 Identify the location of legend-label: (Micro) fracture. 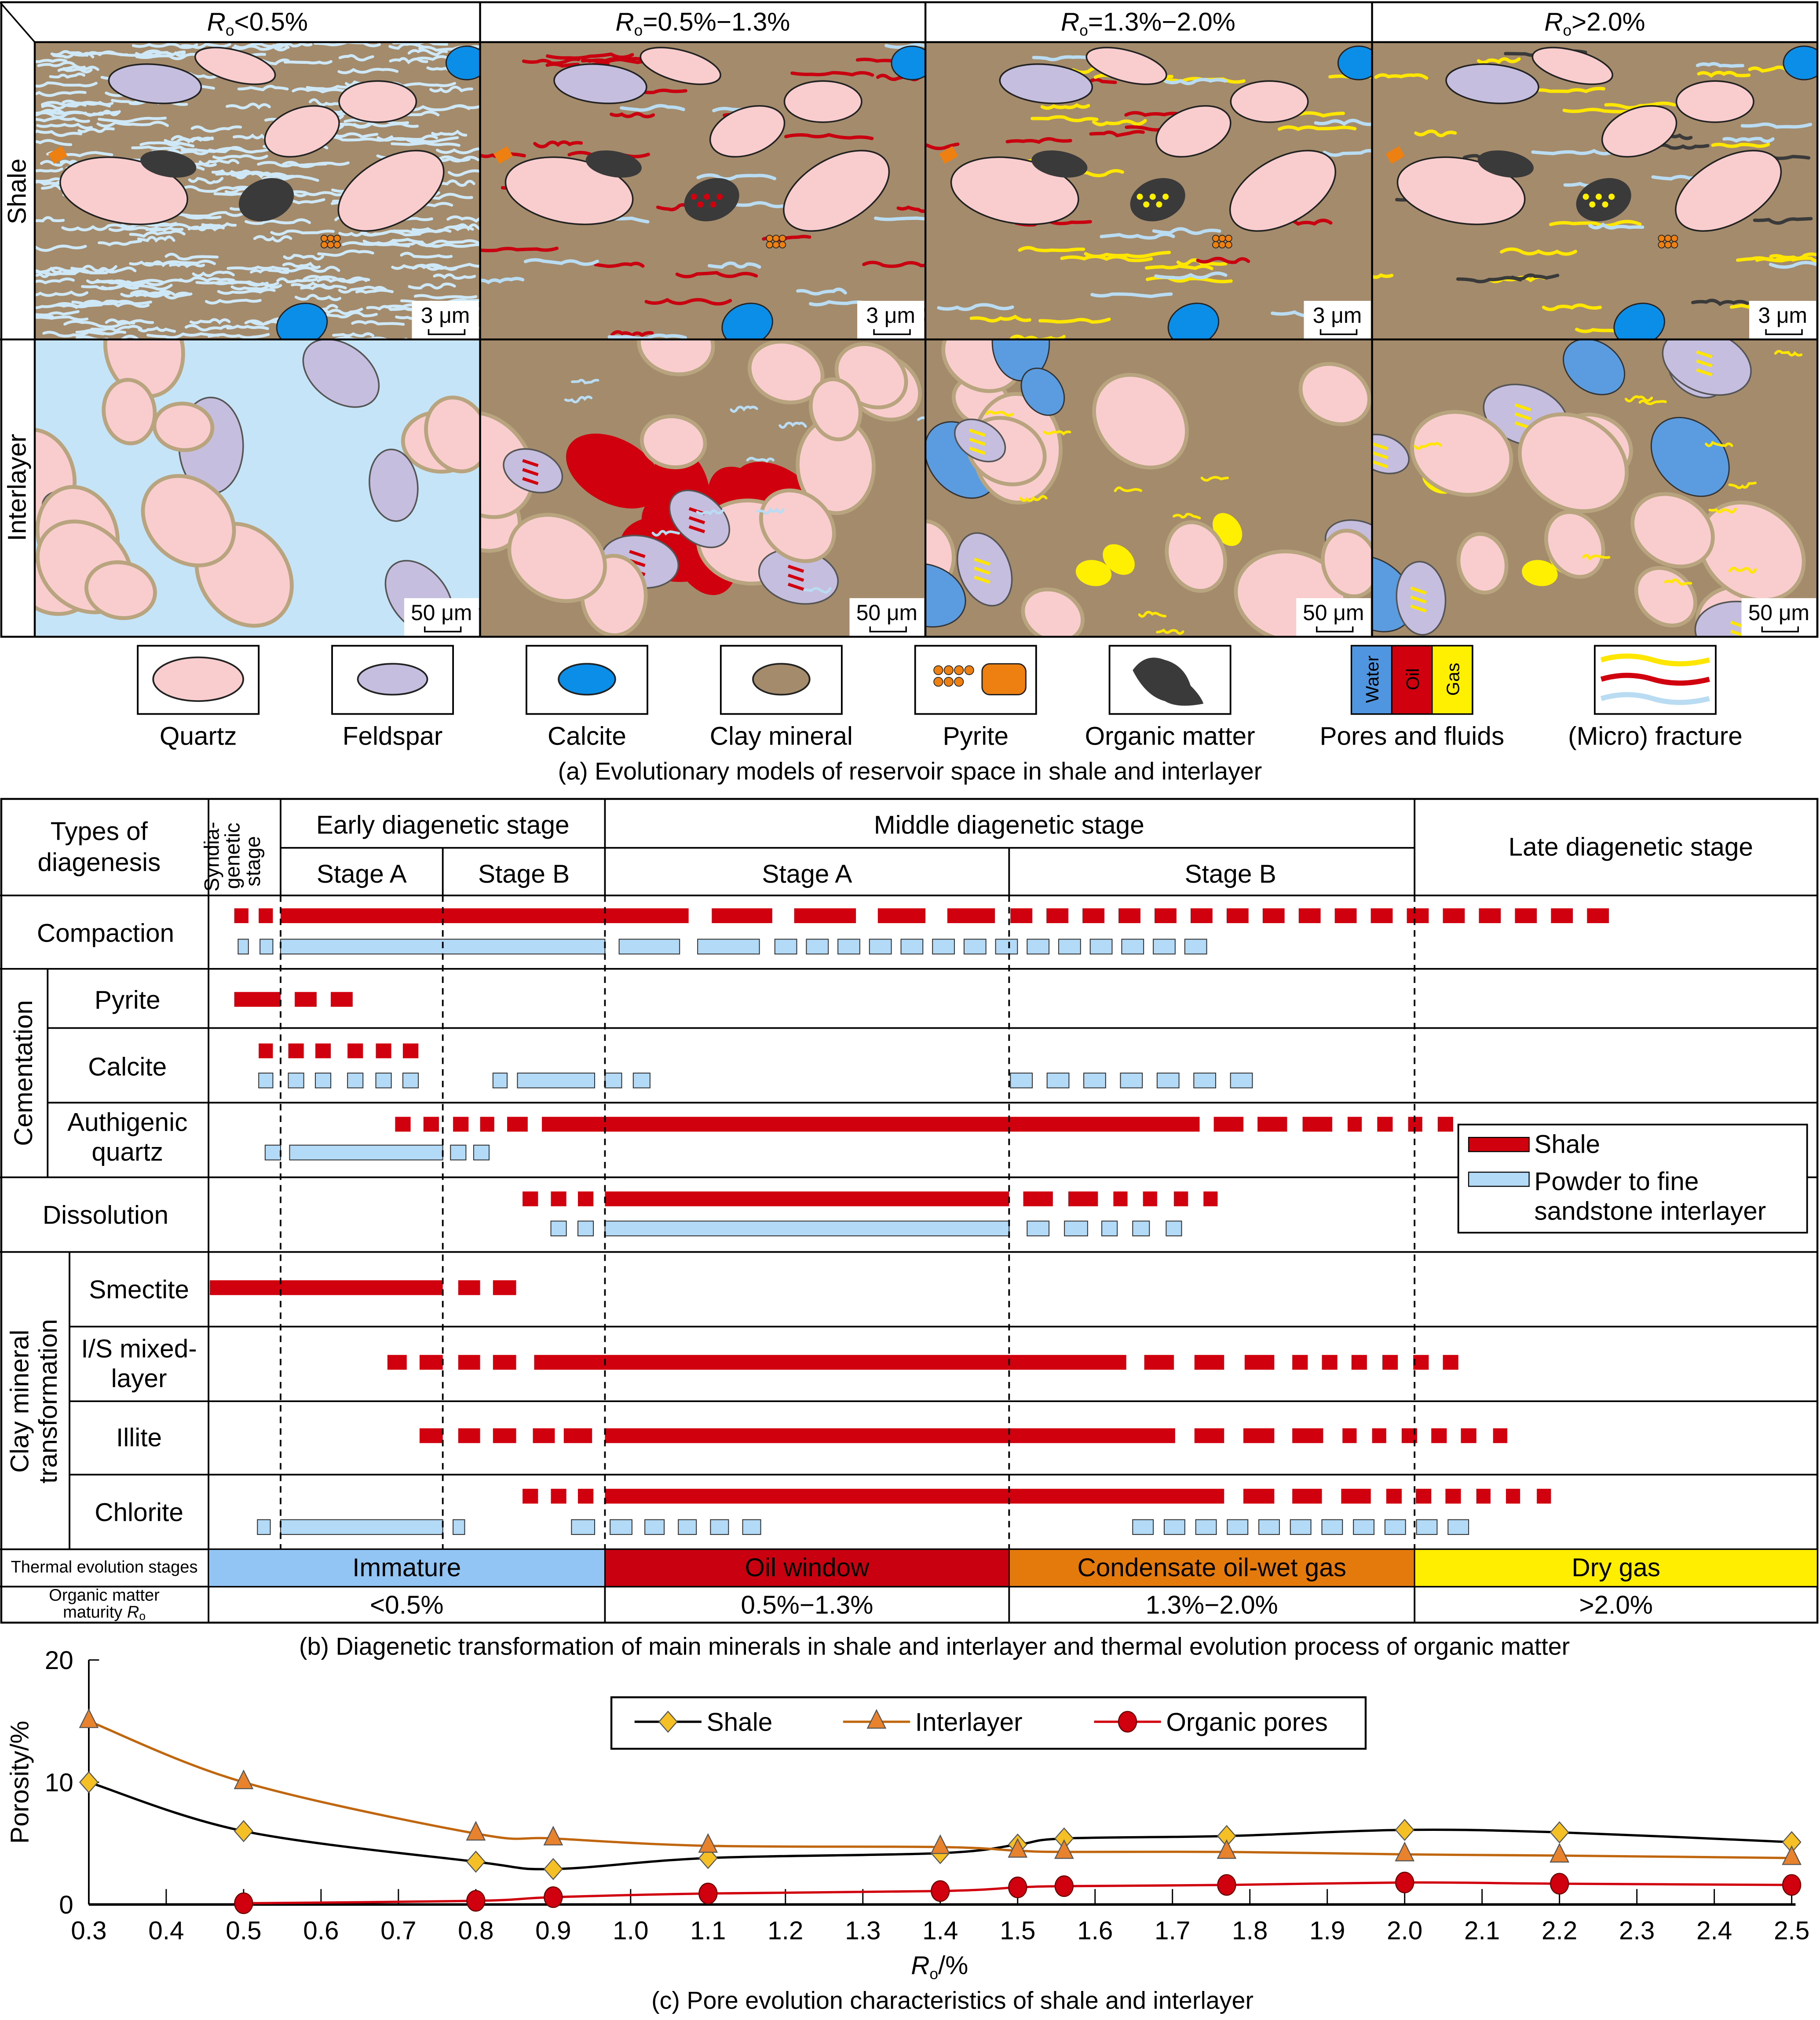
(1655, 736).